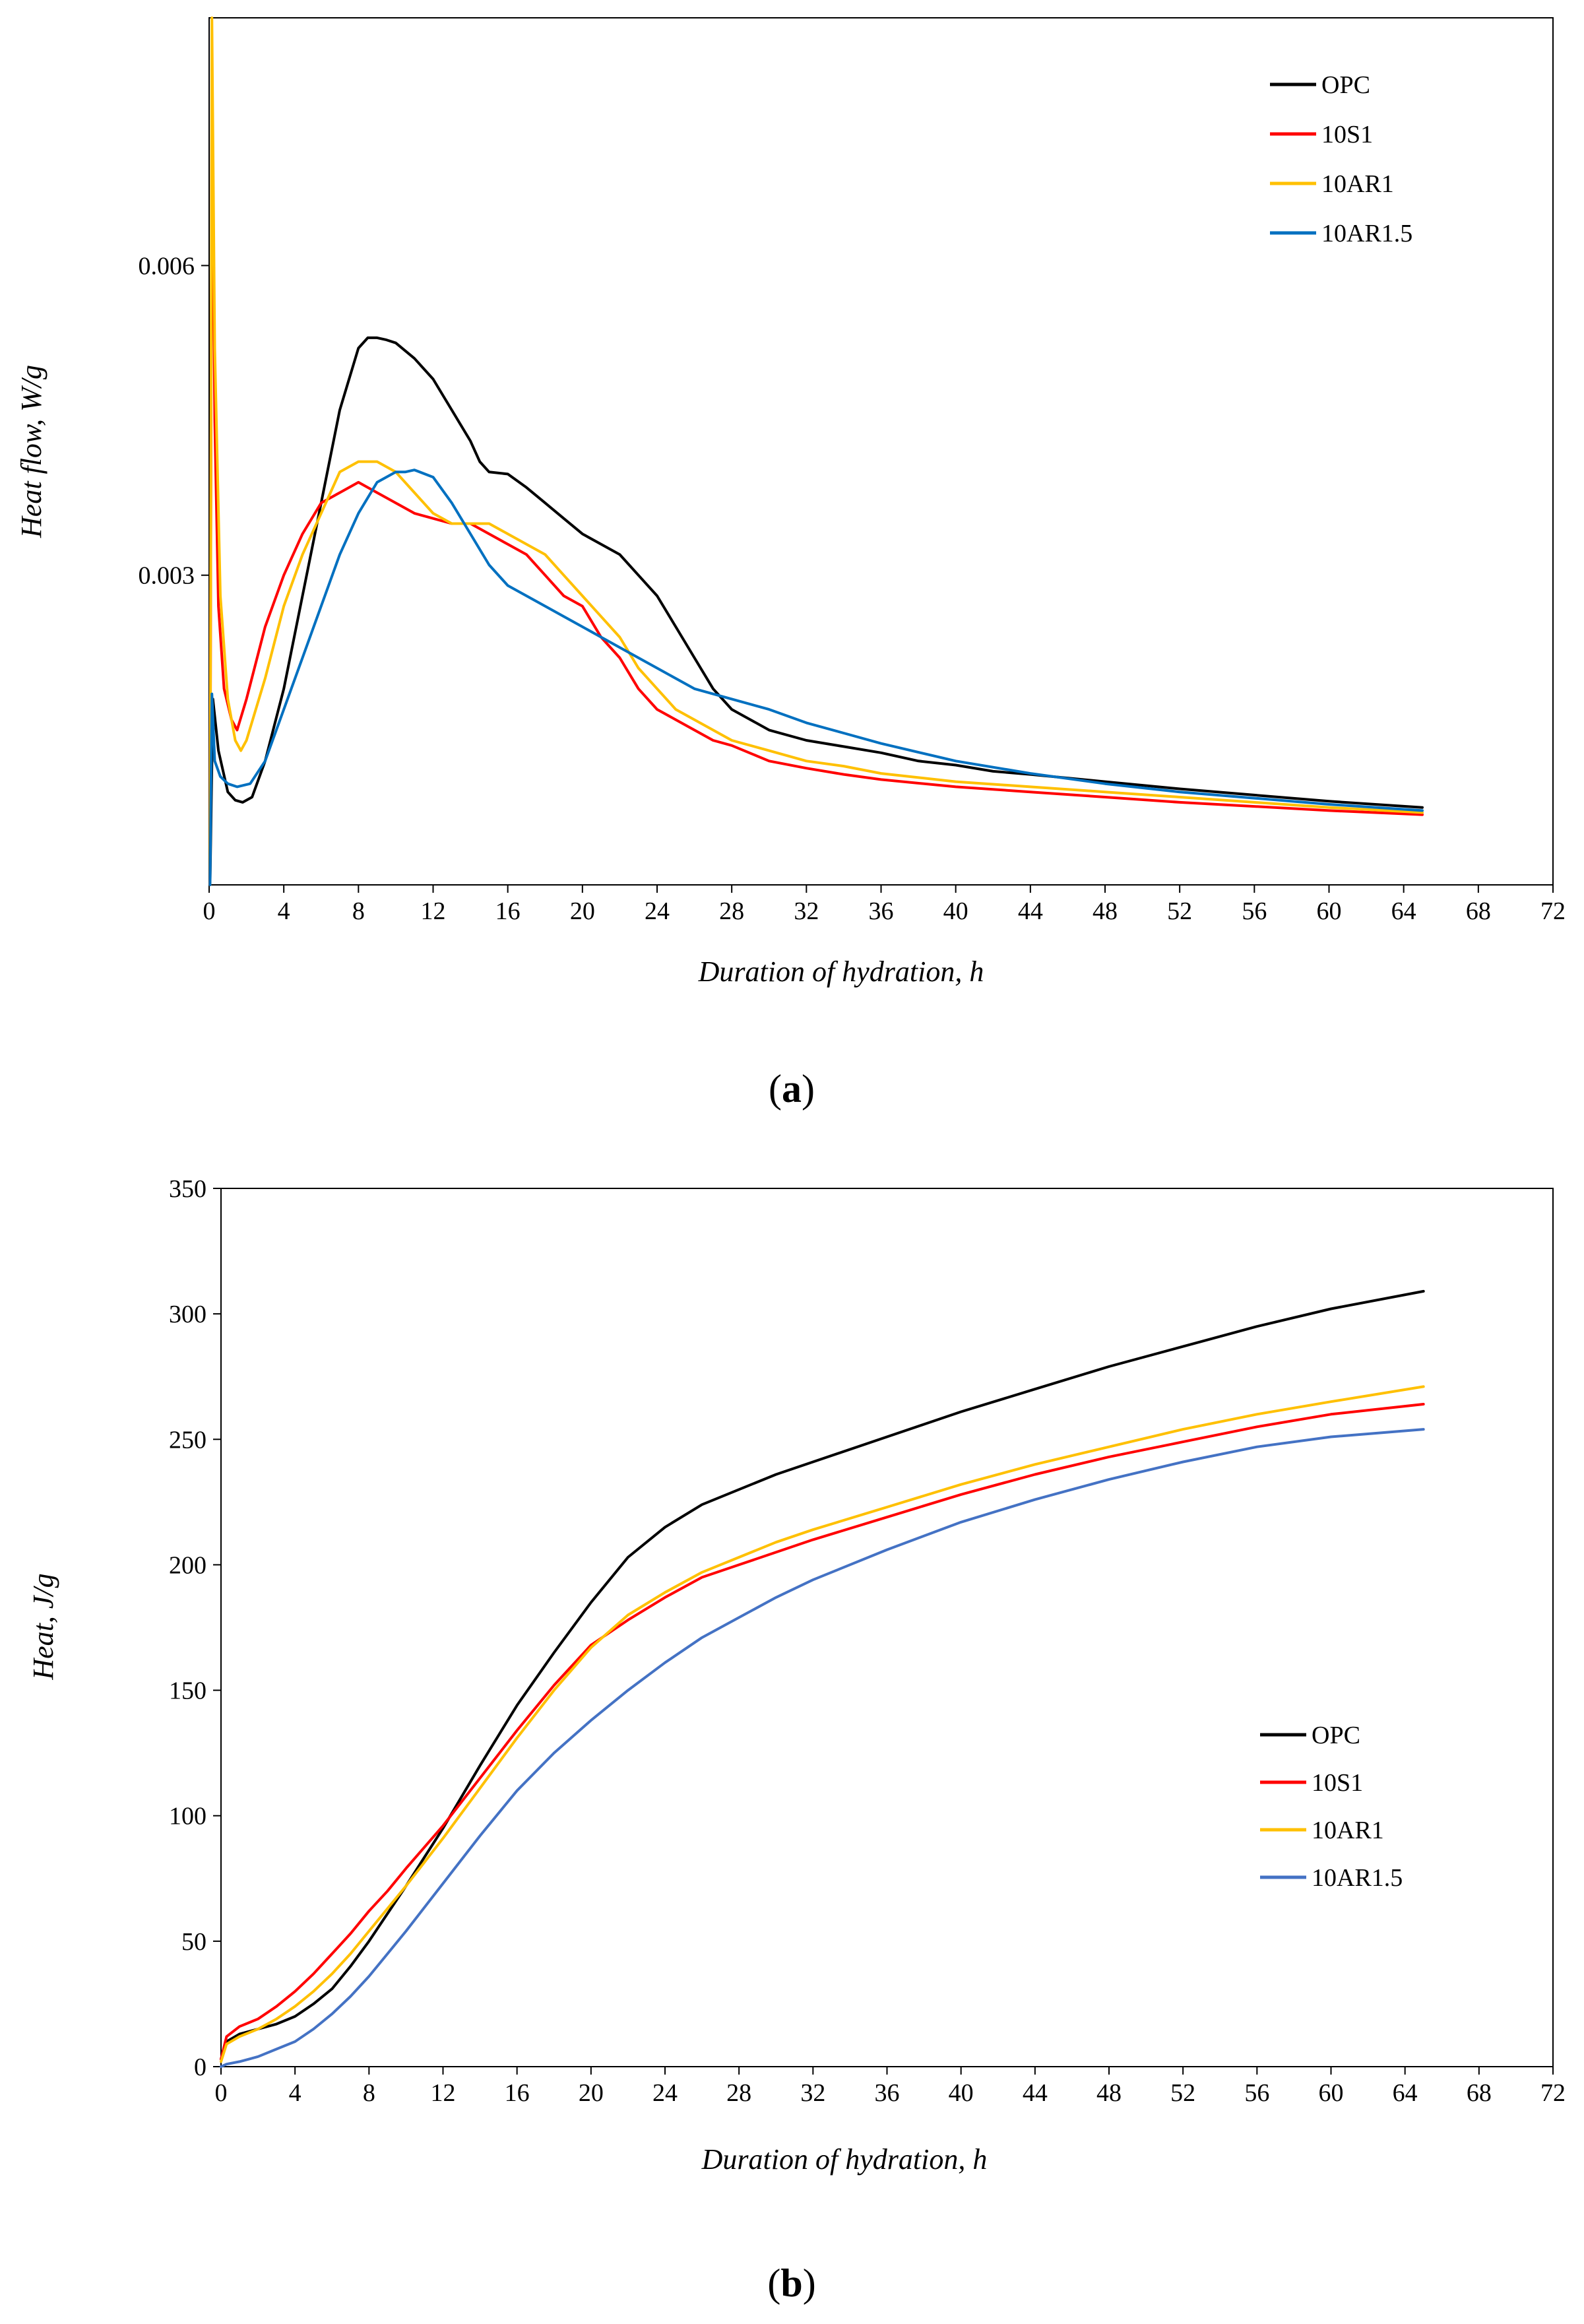  I want to click on x-axis-ticks-a: 0 4 8 12 16 20 24 28 32 36 40 44 48 52 56 60 64 68 72, so click(884, 905).